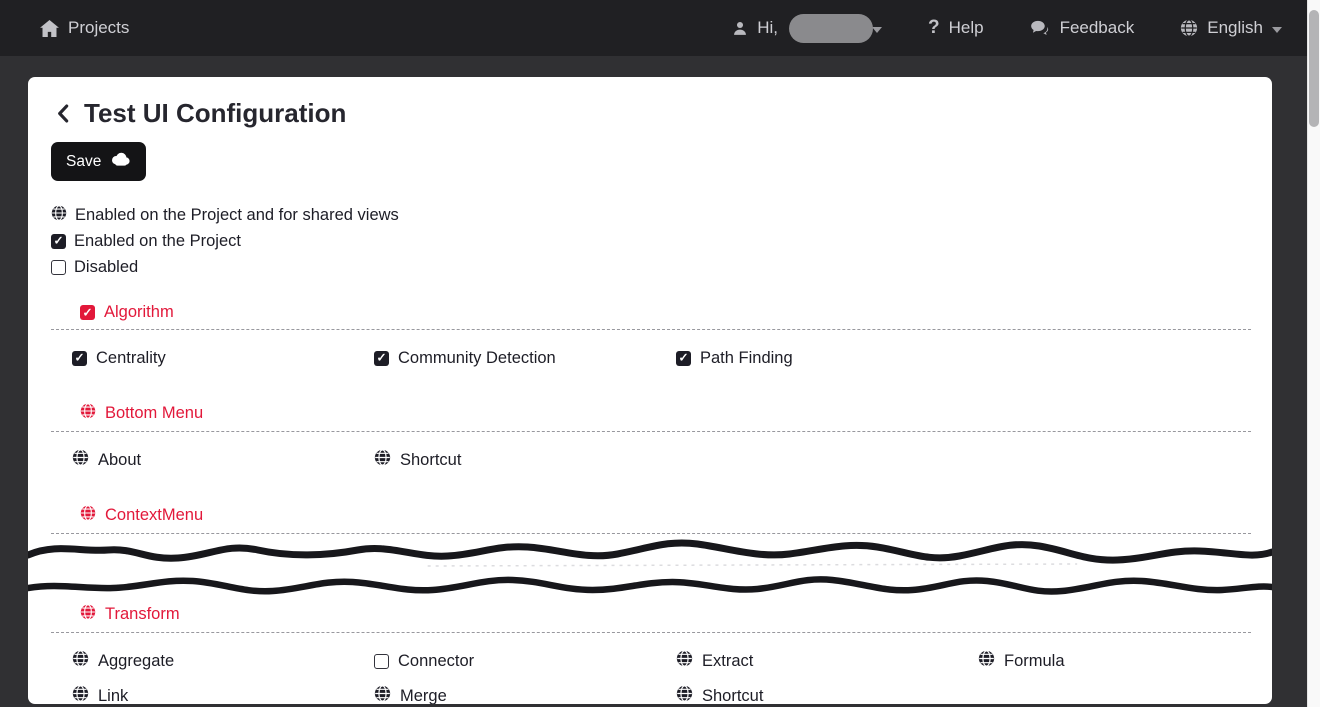  What do you see at coordinates (676, 614) in the screenshot?
I see `section-header-transform: Transform` at bounding box center [676, 614].